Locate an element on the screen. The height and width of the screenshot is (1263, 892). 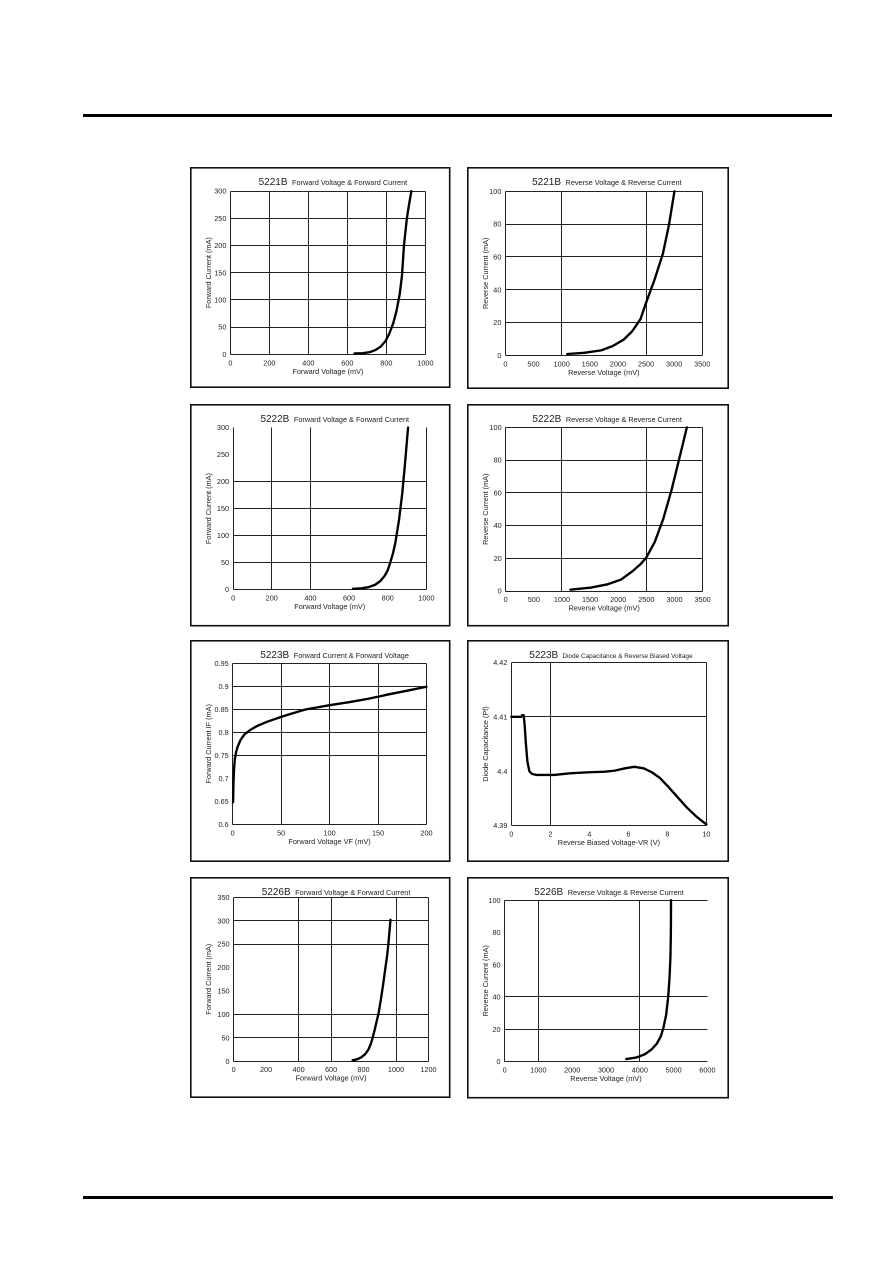
svg-text: 0.7 is located at coordinates (224, 778).